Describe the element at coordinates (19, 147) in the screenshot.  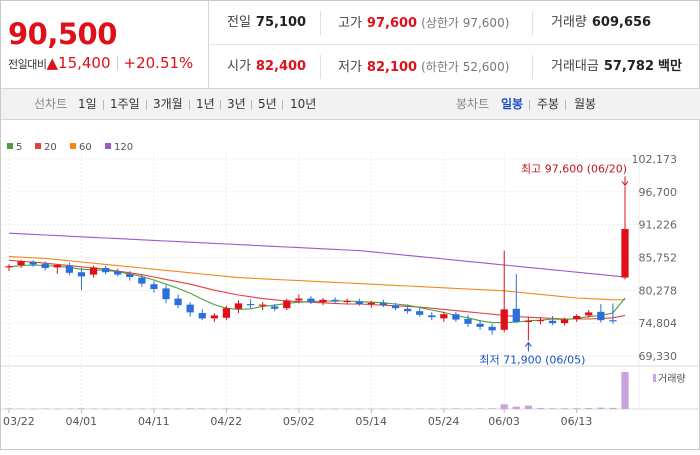
I see `legend-label: 5` at that location.